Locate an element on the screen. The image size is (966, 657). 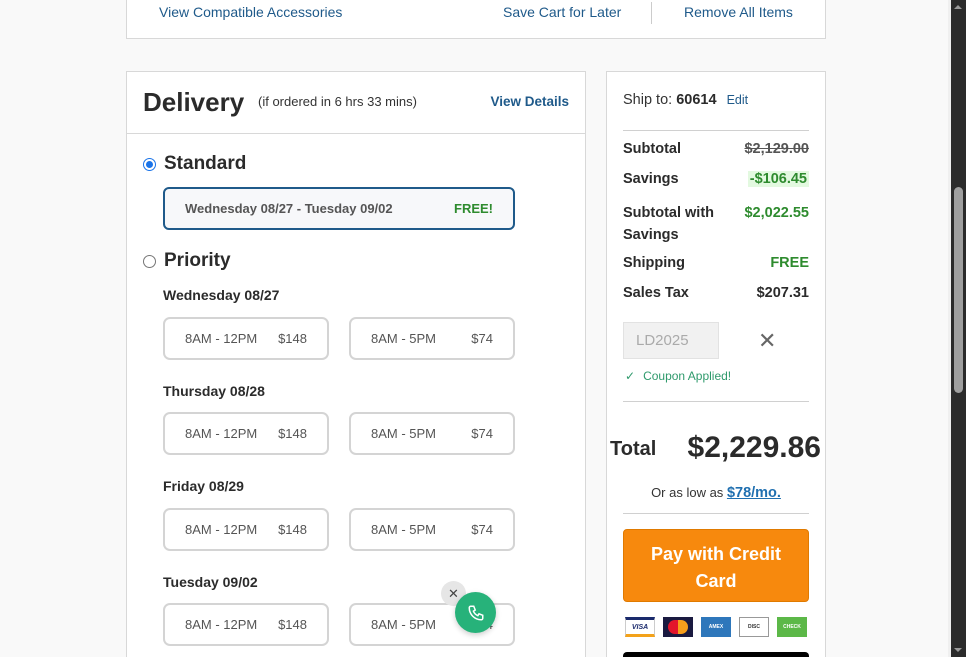
visa-icon: VISA is located at coordinates (640, 627).